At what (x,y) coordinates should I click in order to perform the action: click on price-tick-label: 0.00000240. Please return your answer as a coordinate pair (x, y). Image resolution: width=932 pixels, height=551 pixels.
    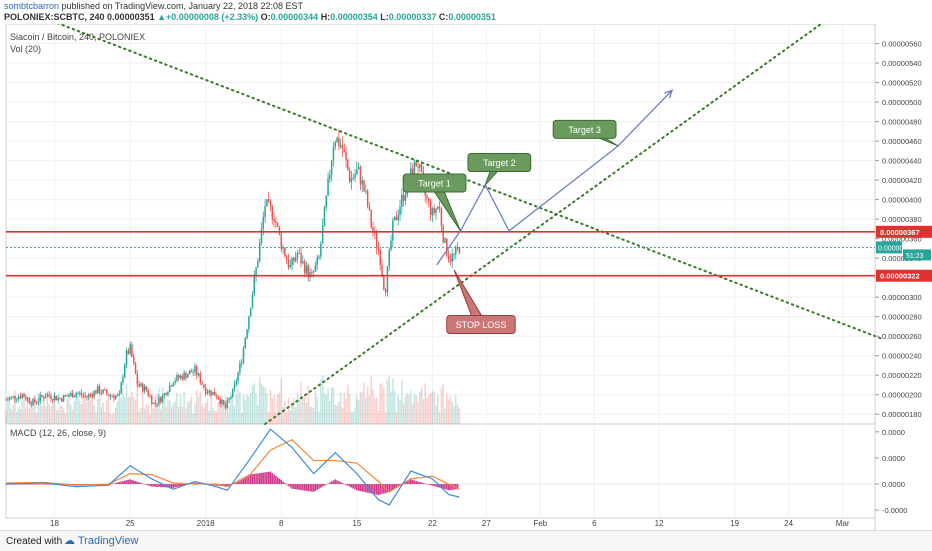
    Looking at the image, I should click on (902, 356).